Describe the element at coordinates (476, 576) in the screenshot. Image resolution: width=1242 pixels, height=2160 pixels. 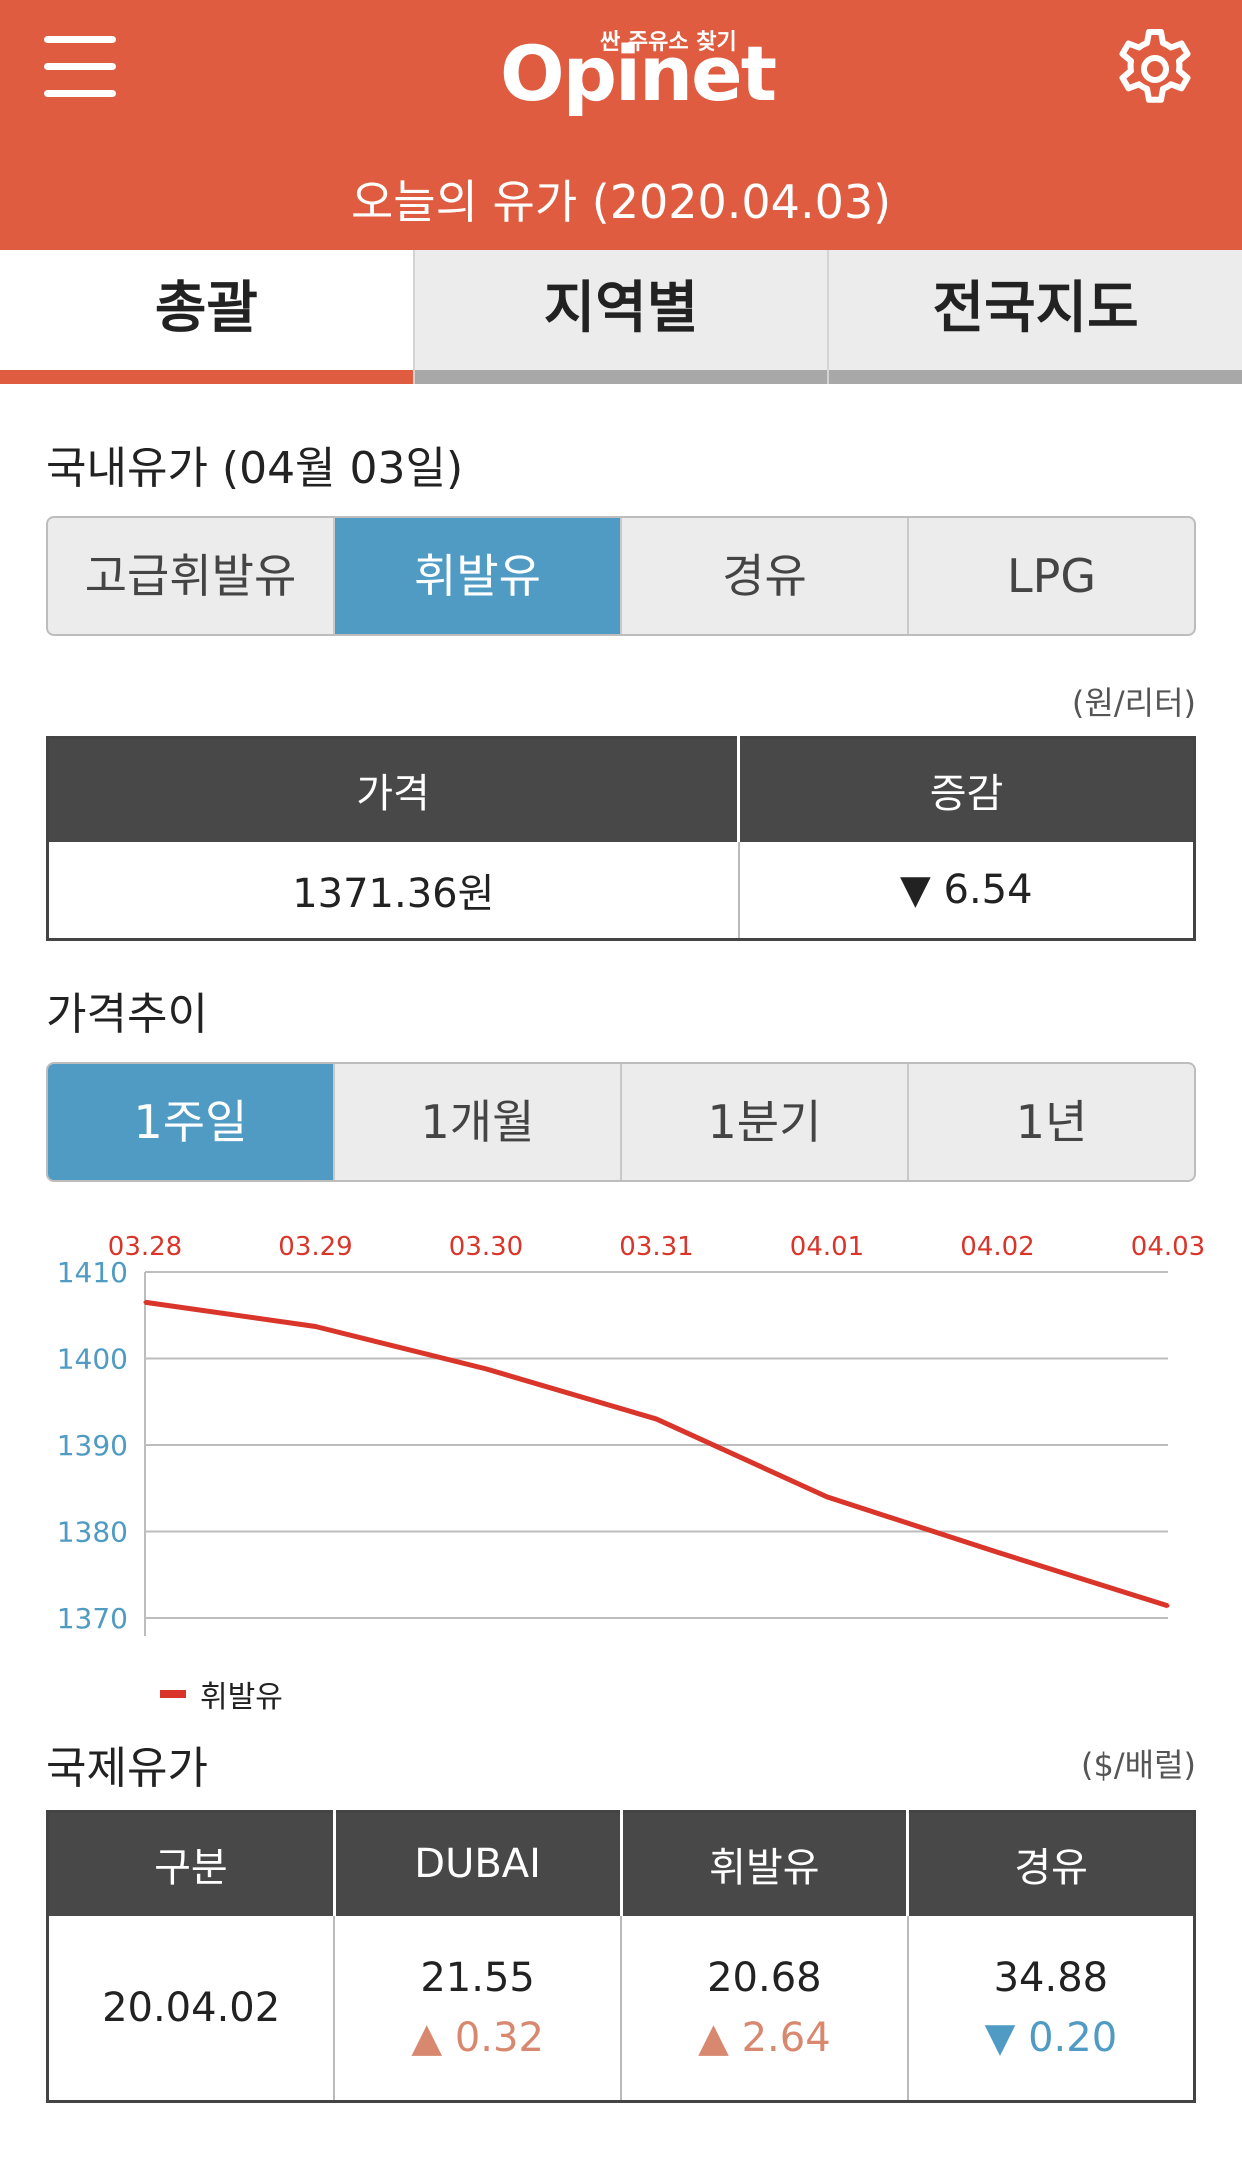
I see `fuel-tab-gasoline: 휘발유` at that location.